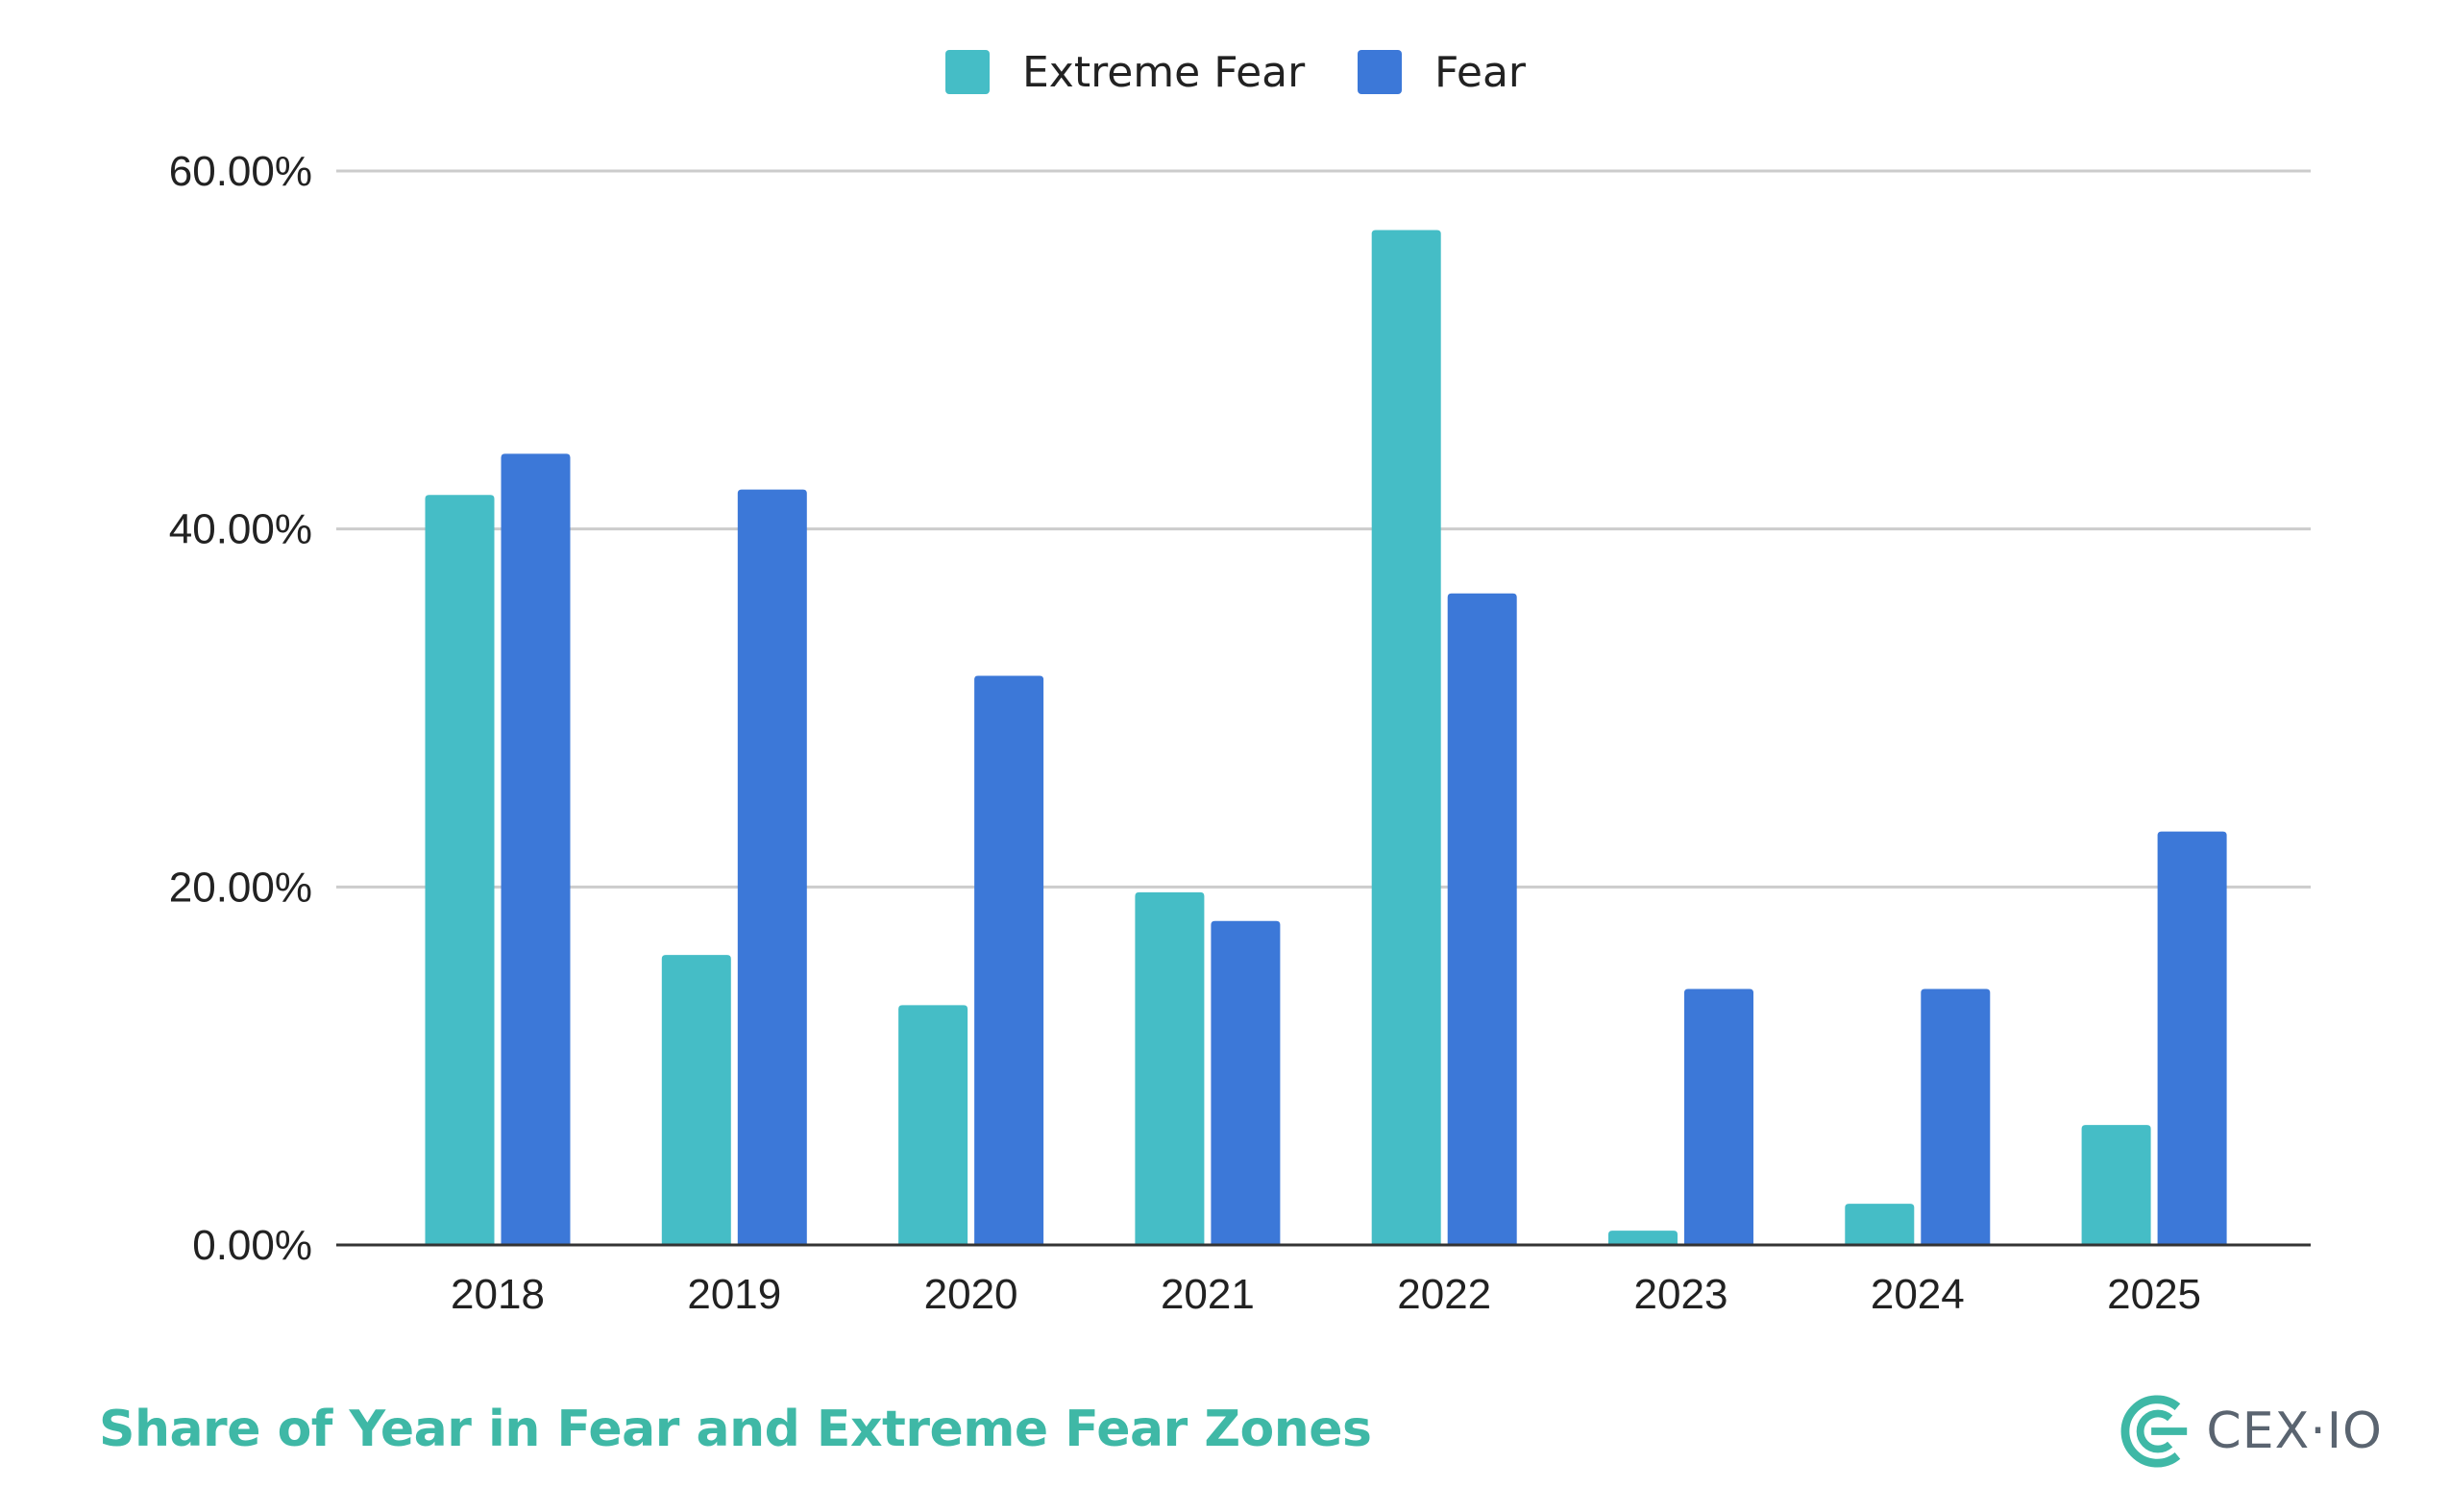 The width and height of the screenshot is (2450, 1512). Describe the element at coordinates (1406, 738) in the screenshot. I see `bar-extreme-fear-2022` at that location.